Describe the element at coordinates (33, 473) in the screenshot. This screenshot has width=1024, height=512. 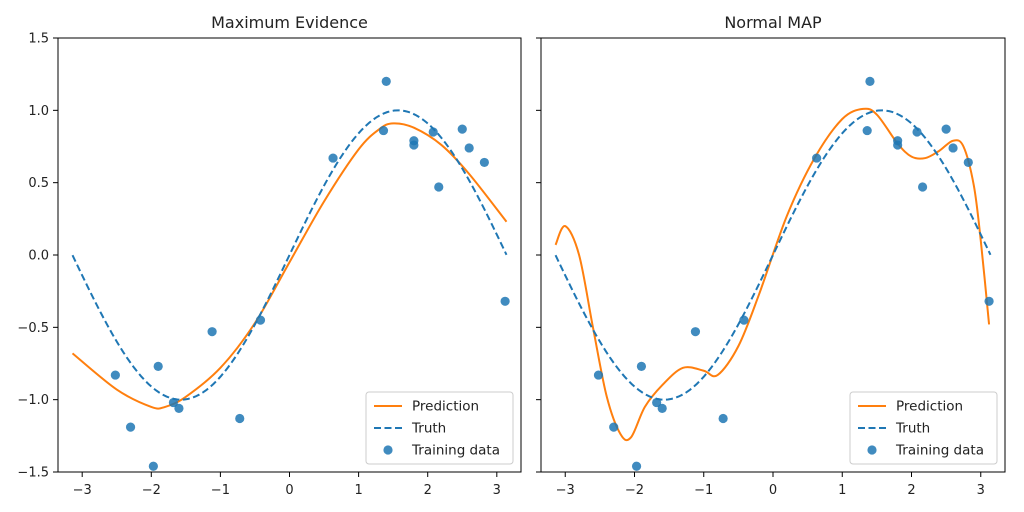
I see `y-tick-label: −1.5` at that location.